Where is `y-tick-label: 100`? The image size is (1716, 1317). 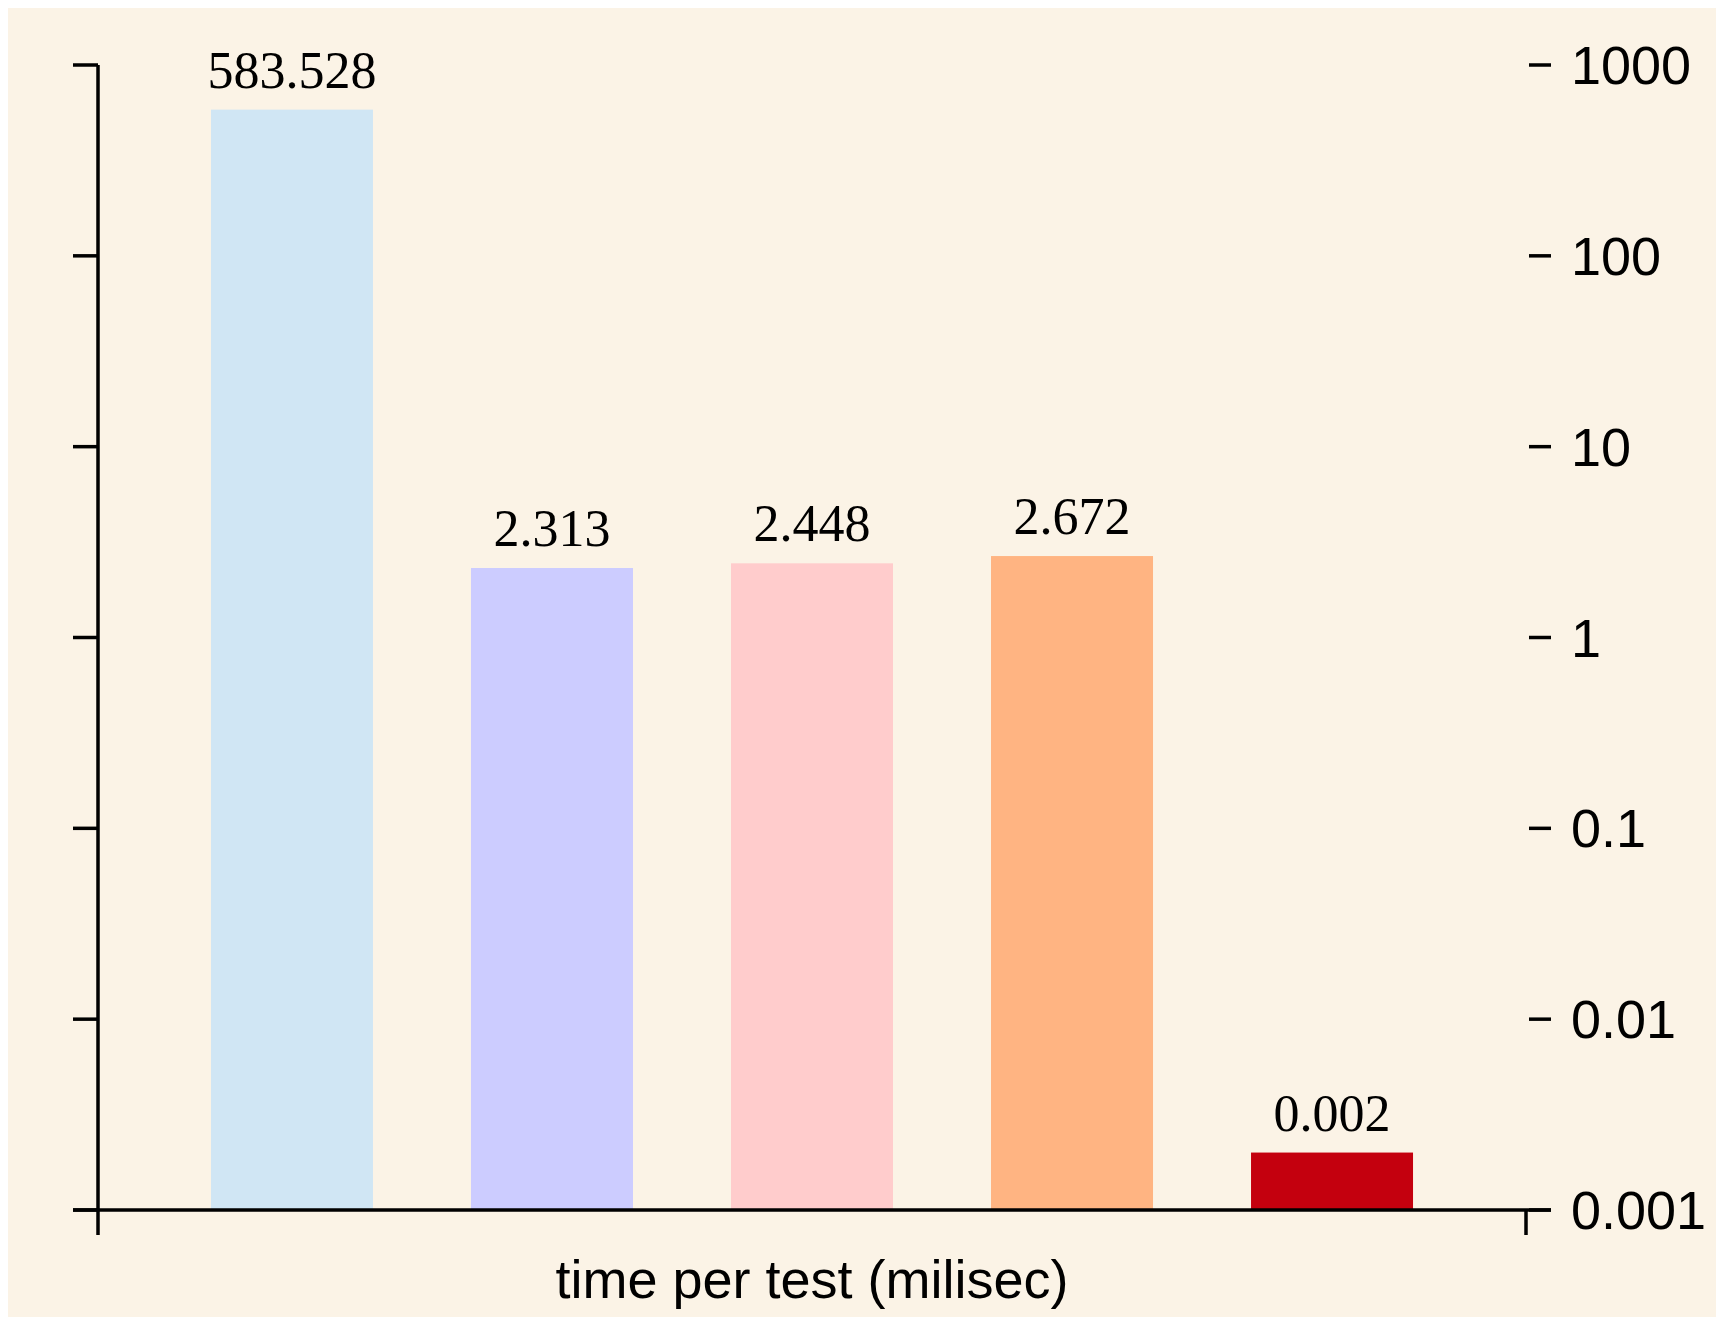
y-tick-label: 100 is located at coordinates (1616, 255).